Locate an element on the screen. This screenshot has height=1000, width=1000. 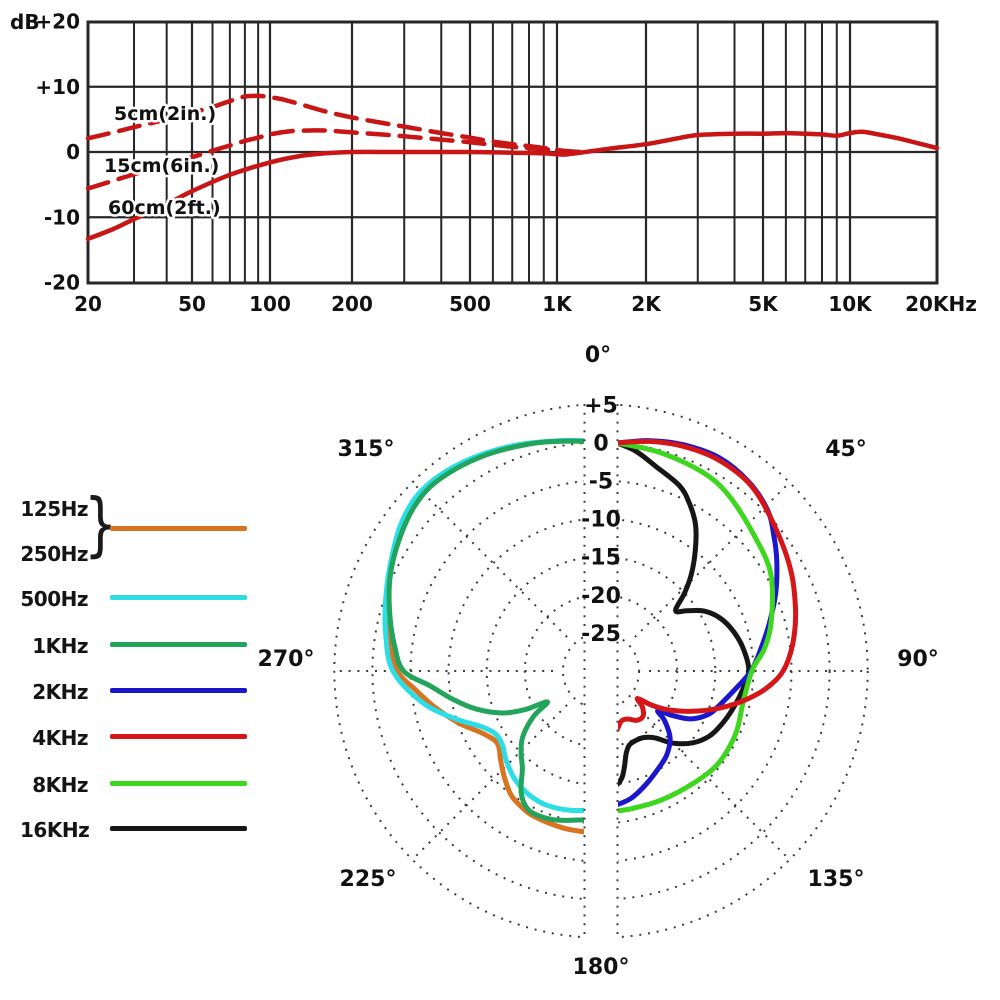
svg-text: 10K is located at coordinates (850, 304).